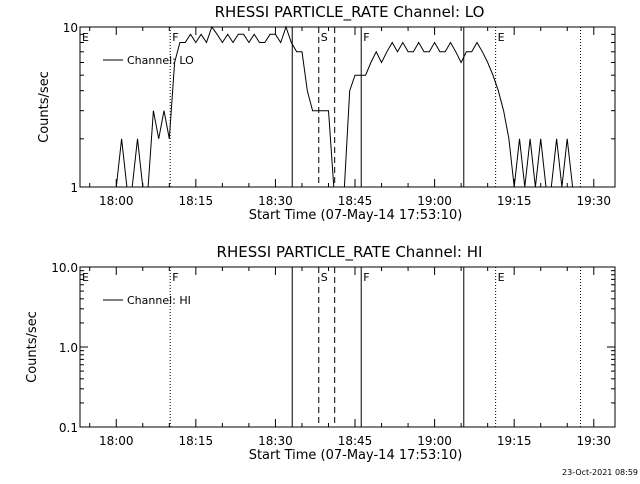  What do you see at coordinates (159, 300) in the screenshot?
I see `legend-label: Channel: HI` at bounding box center [159, 300].